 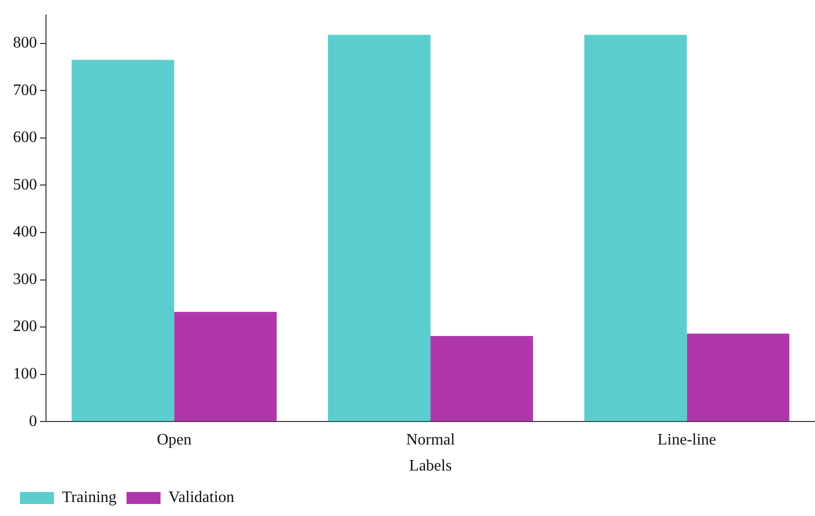 I want to click on y-tick-label: 600, so click(x=25, y=137).